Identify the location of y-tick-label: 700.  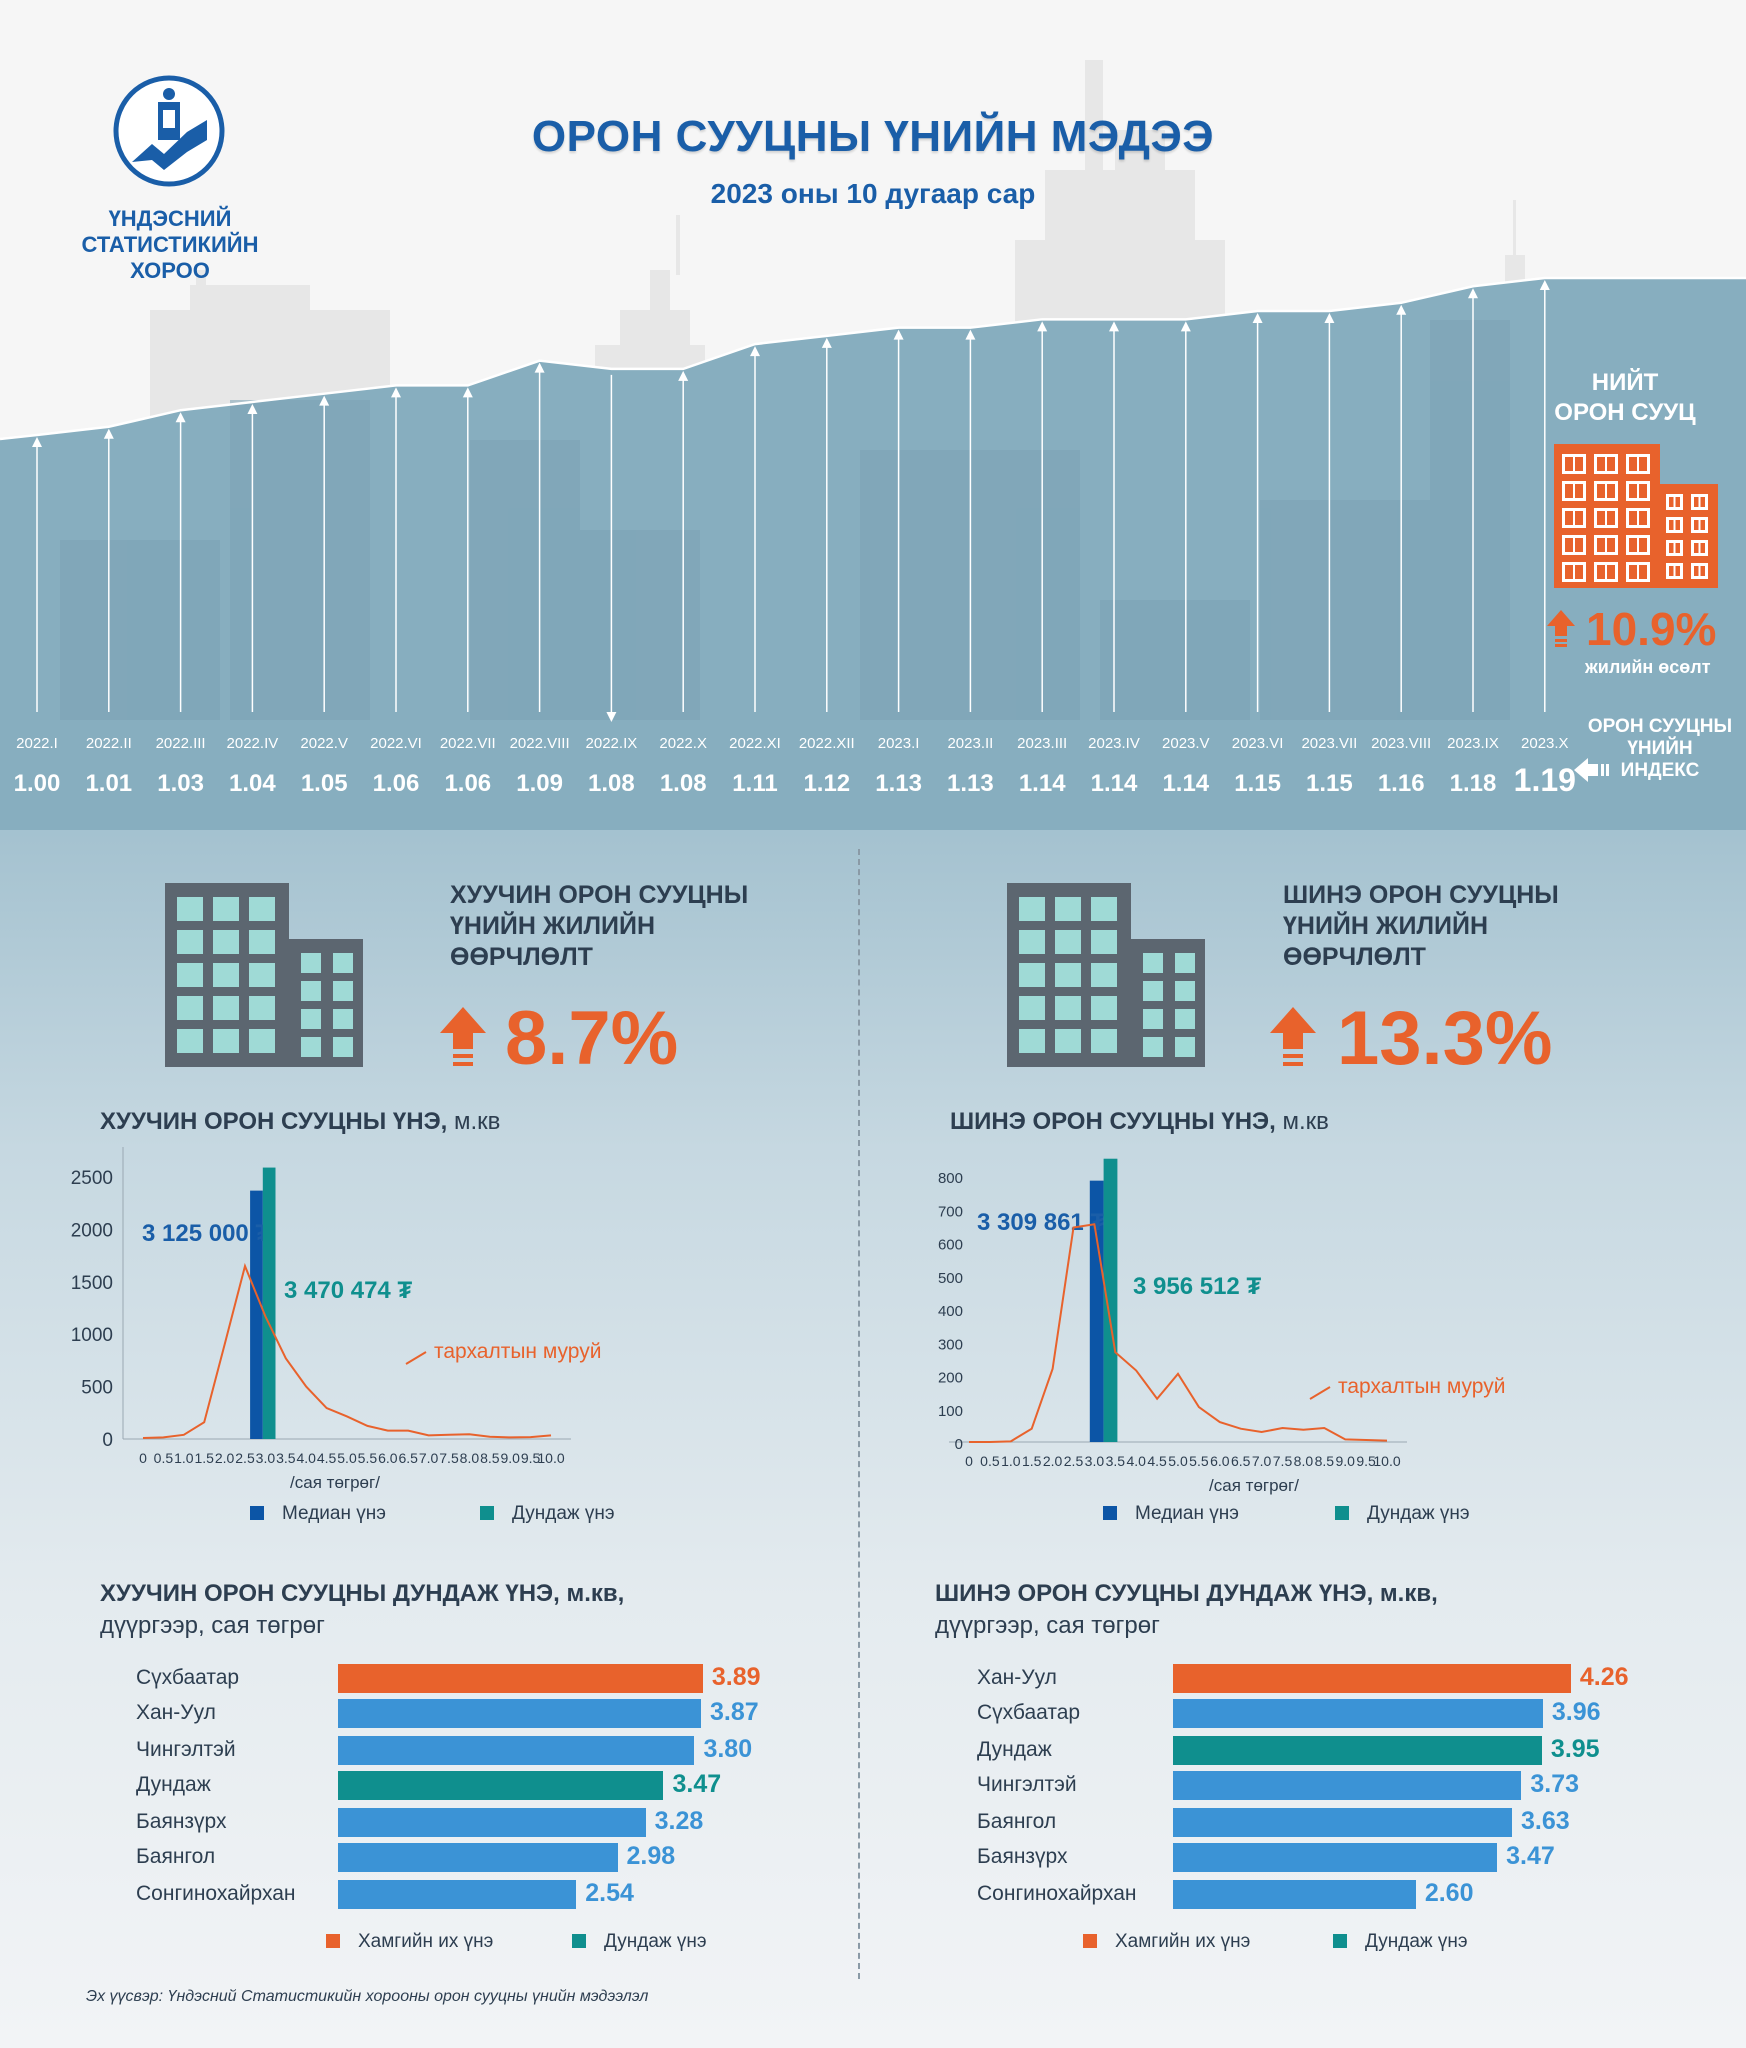
(950, 1211).